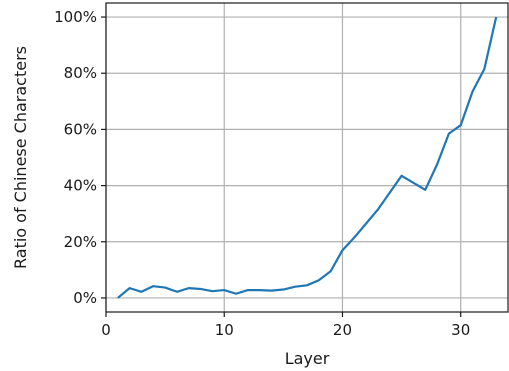  Describe the element at coordinates (85, 298) in the screenshot. I see `y-tick-label: 0%` at that location.